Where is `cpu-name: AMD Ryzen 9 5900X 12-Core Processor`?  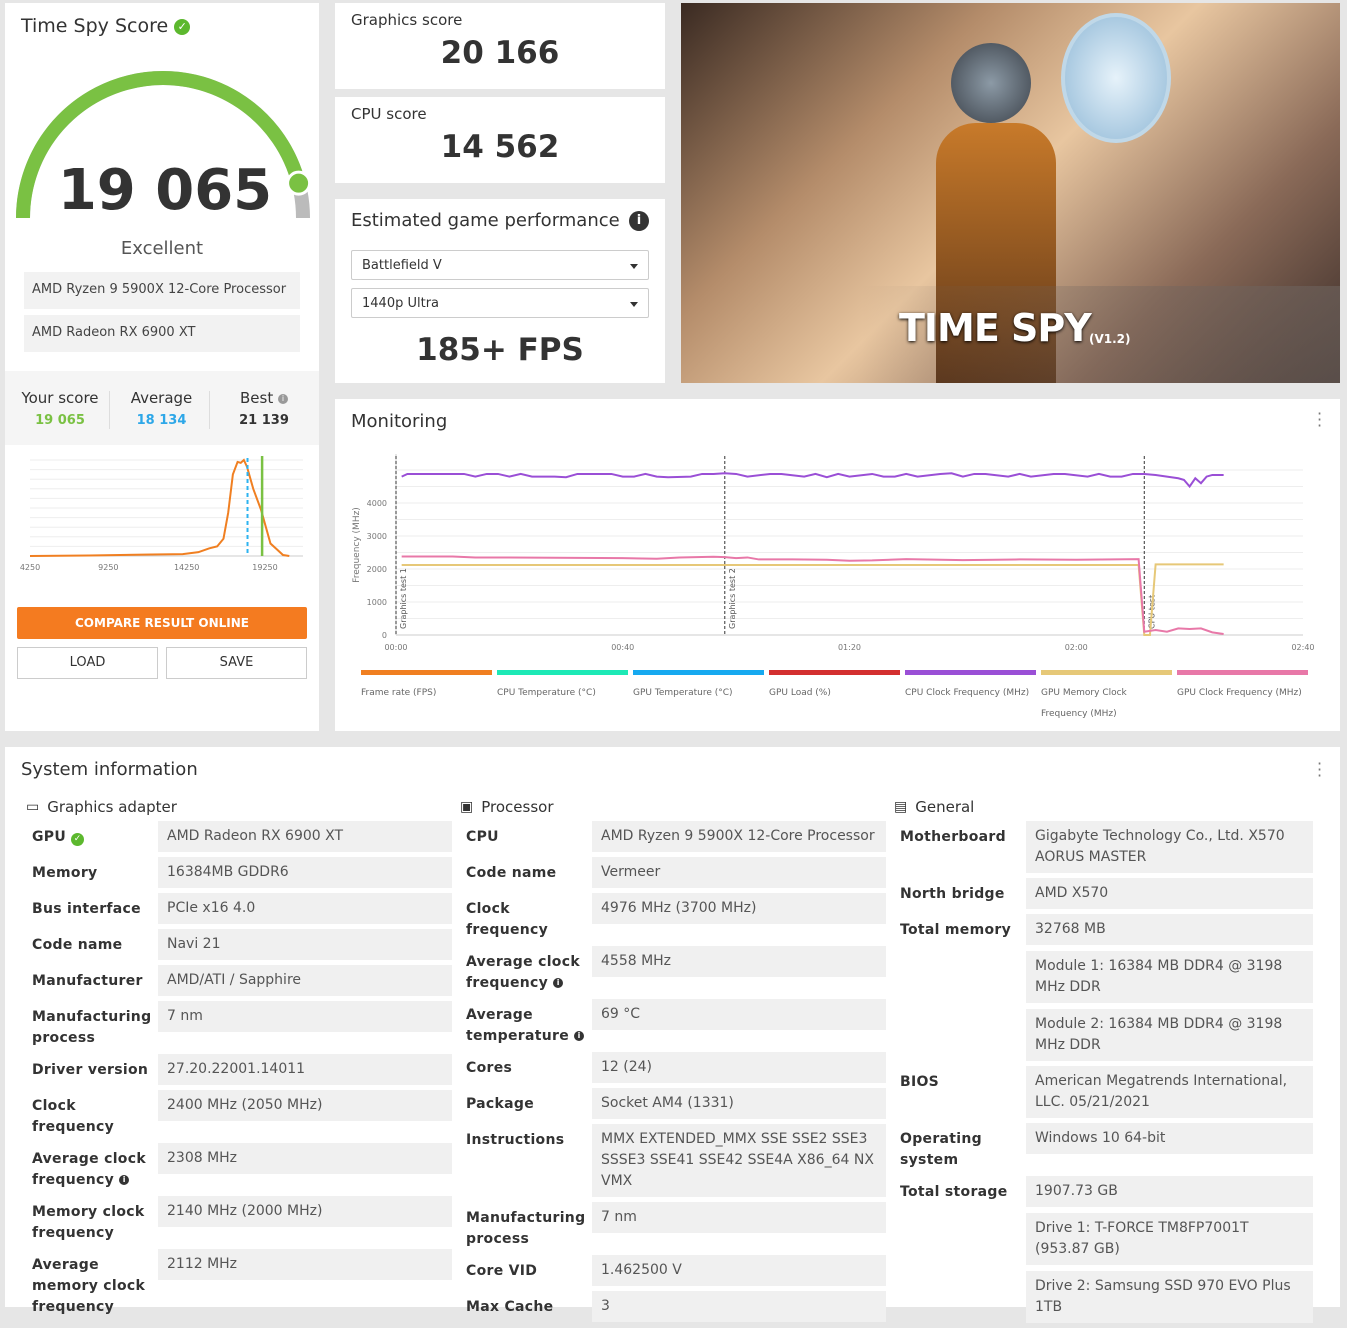
cpu-name: AMD Ryzen 9 5900X 12-Core Processor is located at coordinates (162, 290).